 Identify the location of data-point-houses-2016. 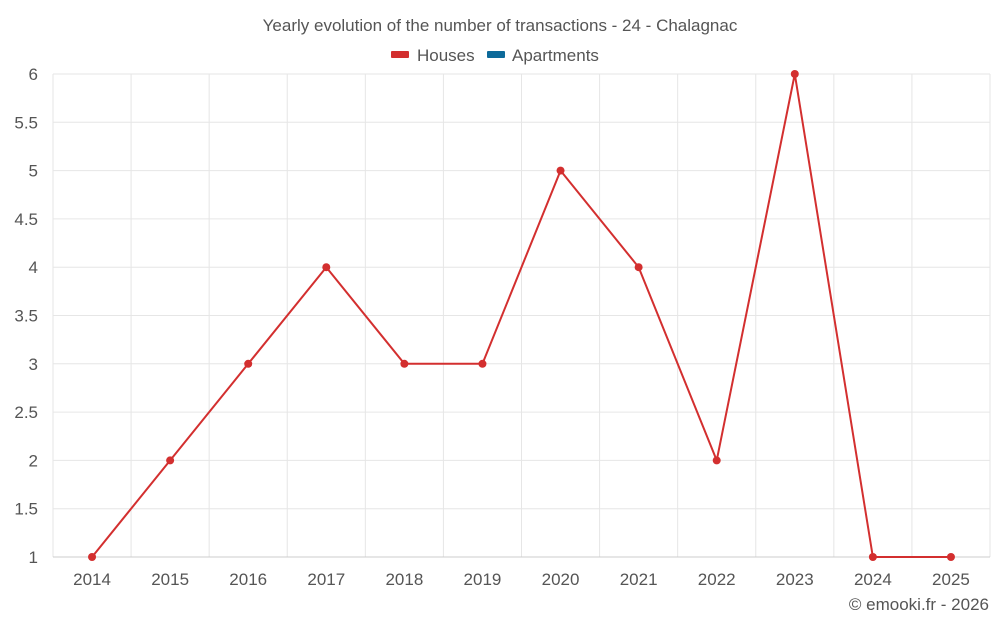
(248, 363).